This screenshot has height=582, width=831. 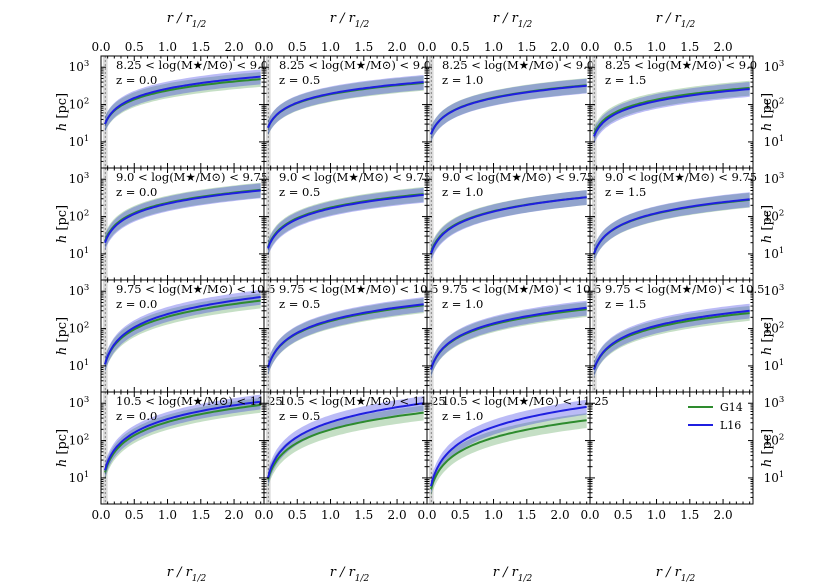 I want to click on x-tick-label-top: 0.5, so click(x=297, y=47).